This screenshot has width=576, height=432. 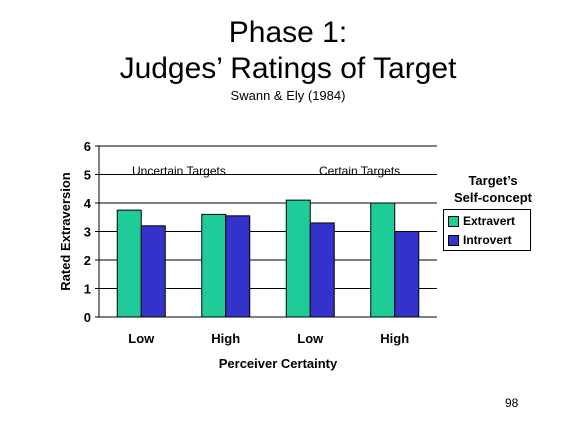 I want to click on y-tick-label: 3, so click(x=87, y=232).